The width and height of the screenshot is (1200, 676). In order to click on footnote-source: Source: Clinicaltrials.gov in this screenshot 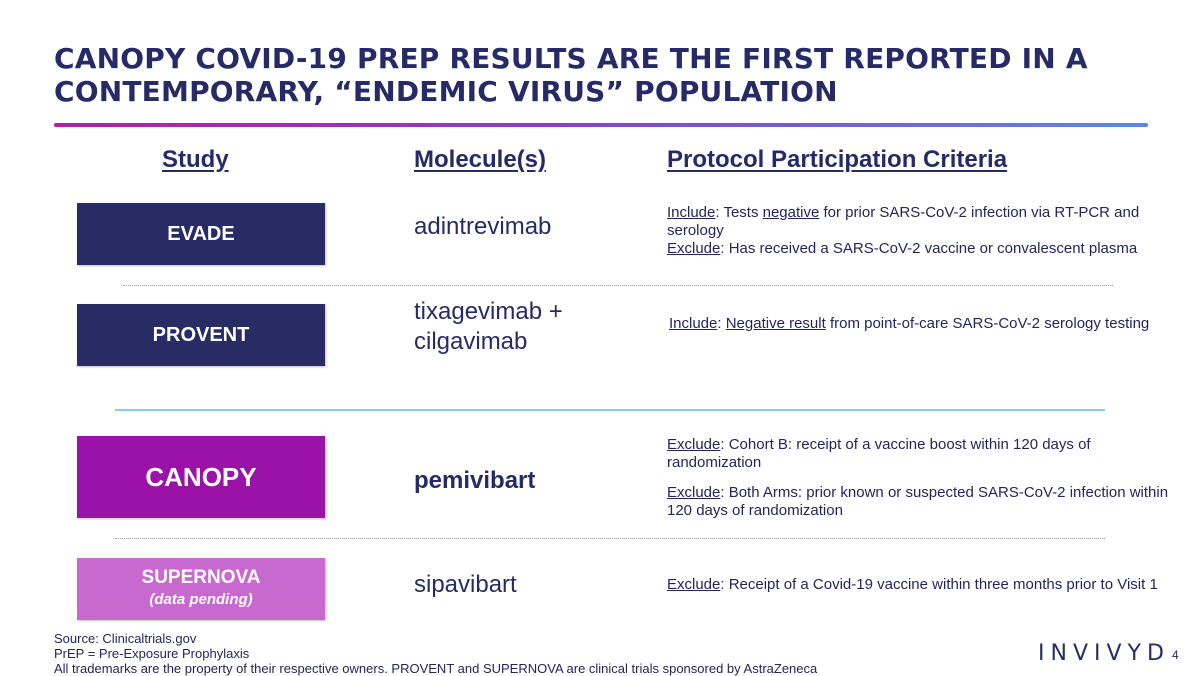, I will do `click(125, 638)`.